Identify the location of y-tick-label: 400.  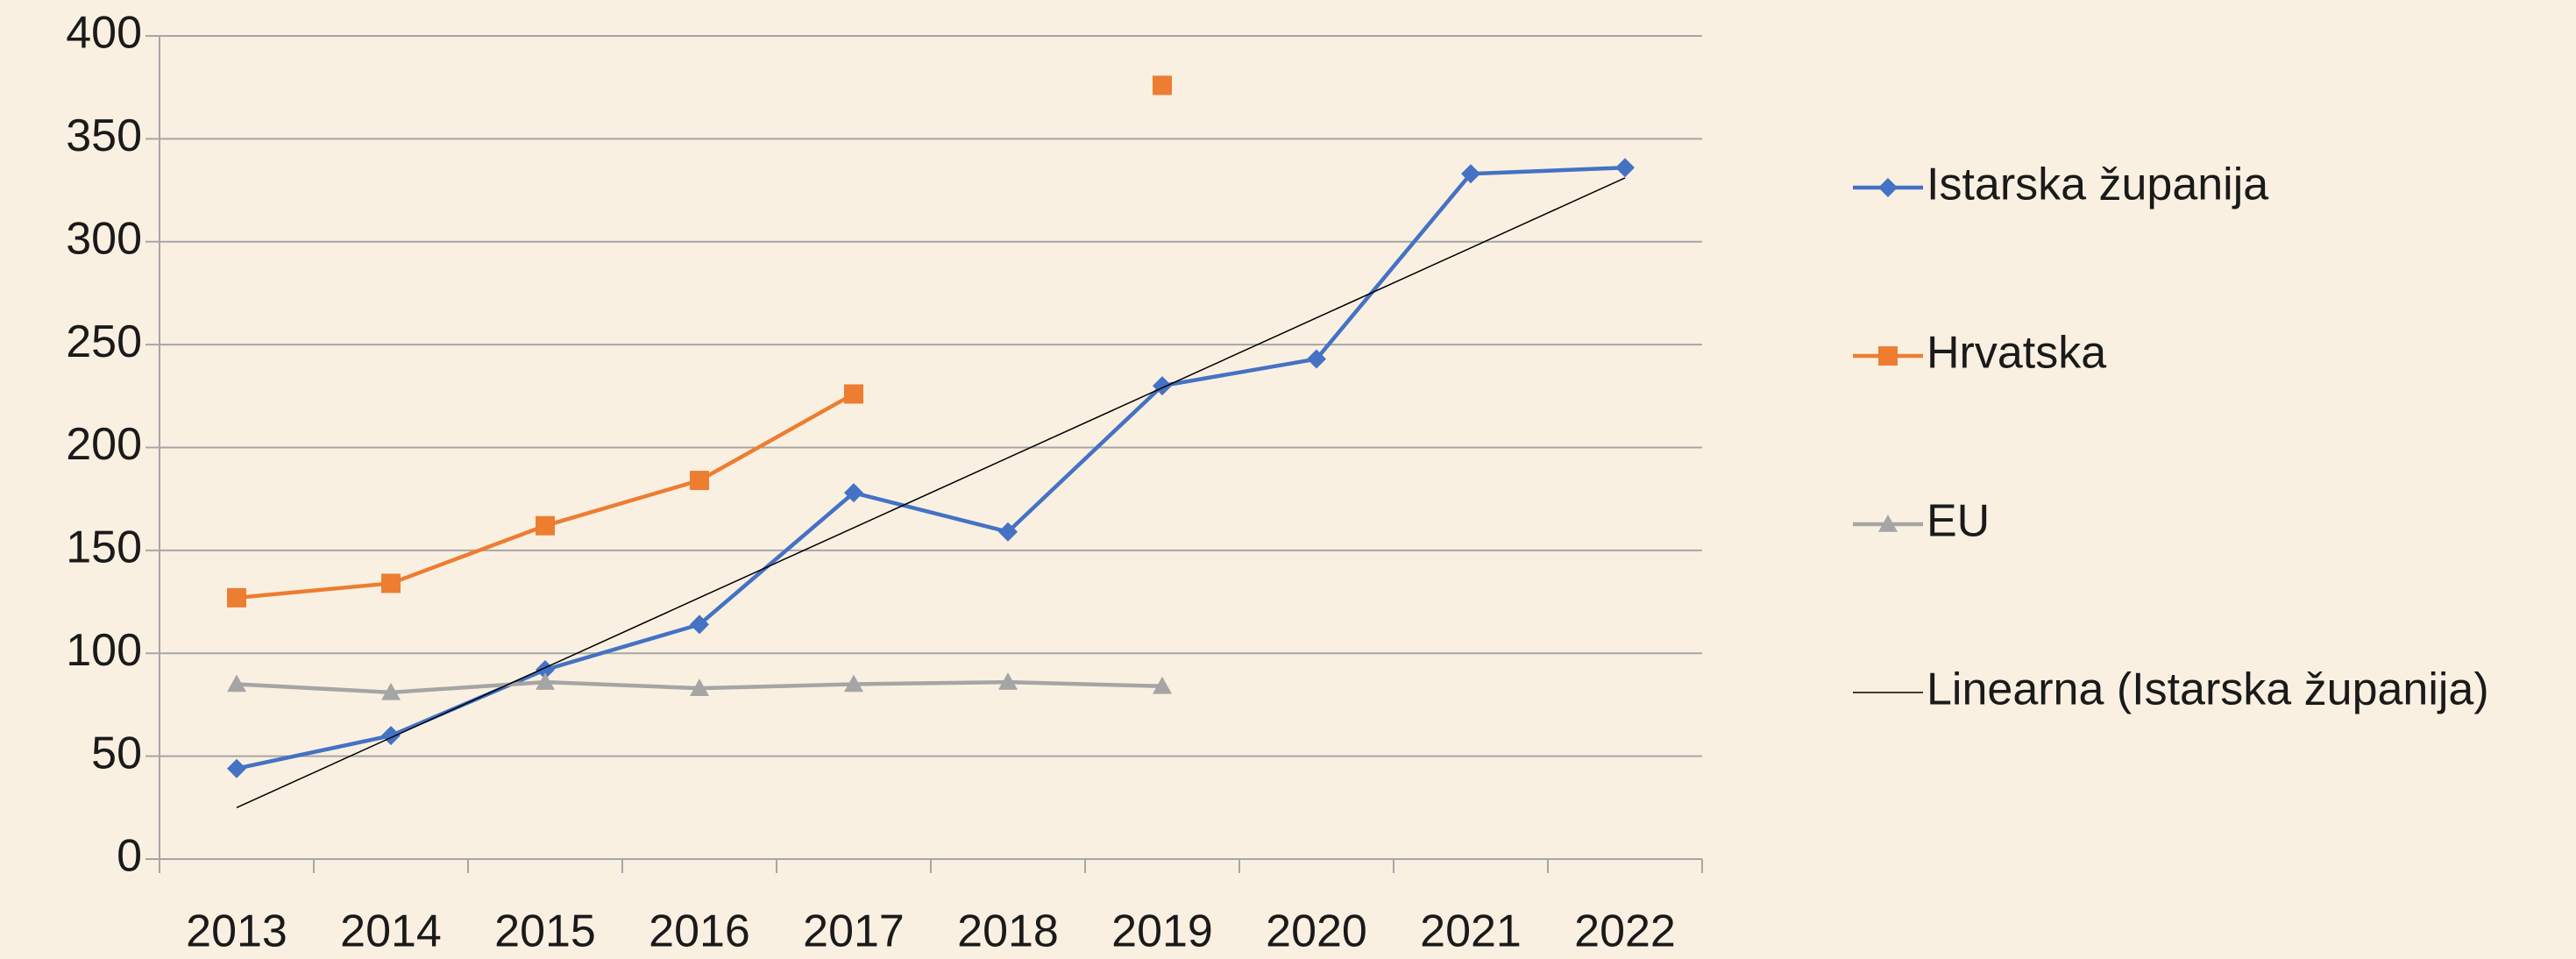
(104, 33).